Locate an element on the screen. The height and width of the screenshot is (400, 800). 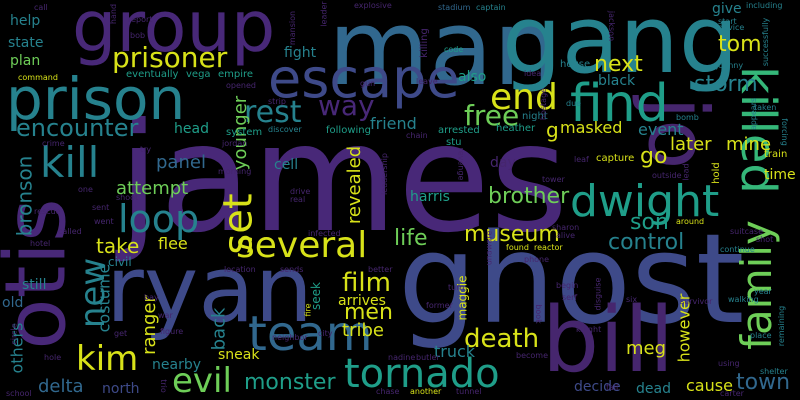
word-taken: taken is located at coordinates (765, 107).